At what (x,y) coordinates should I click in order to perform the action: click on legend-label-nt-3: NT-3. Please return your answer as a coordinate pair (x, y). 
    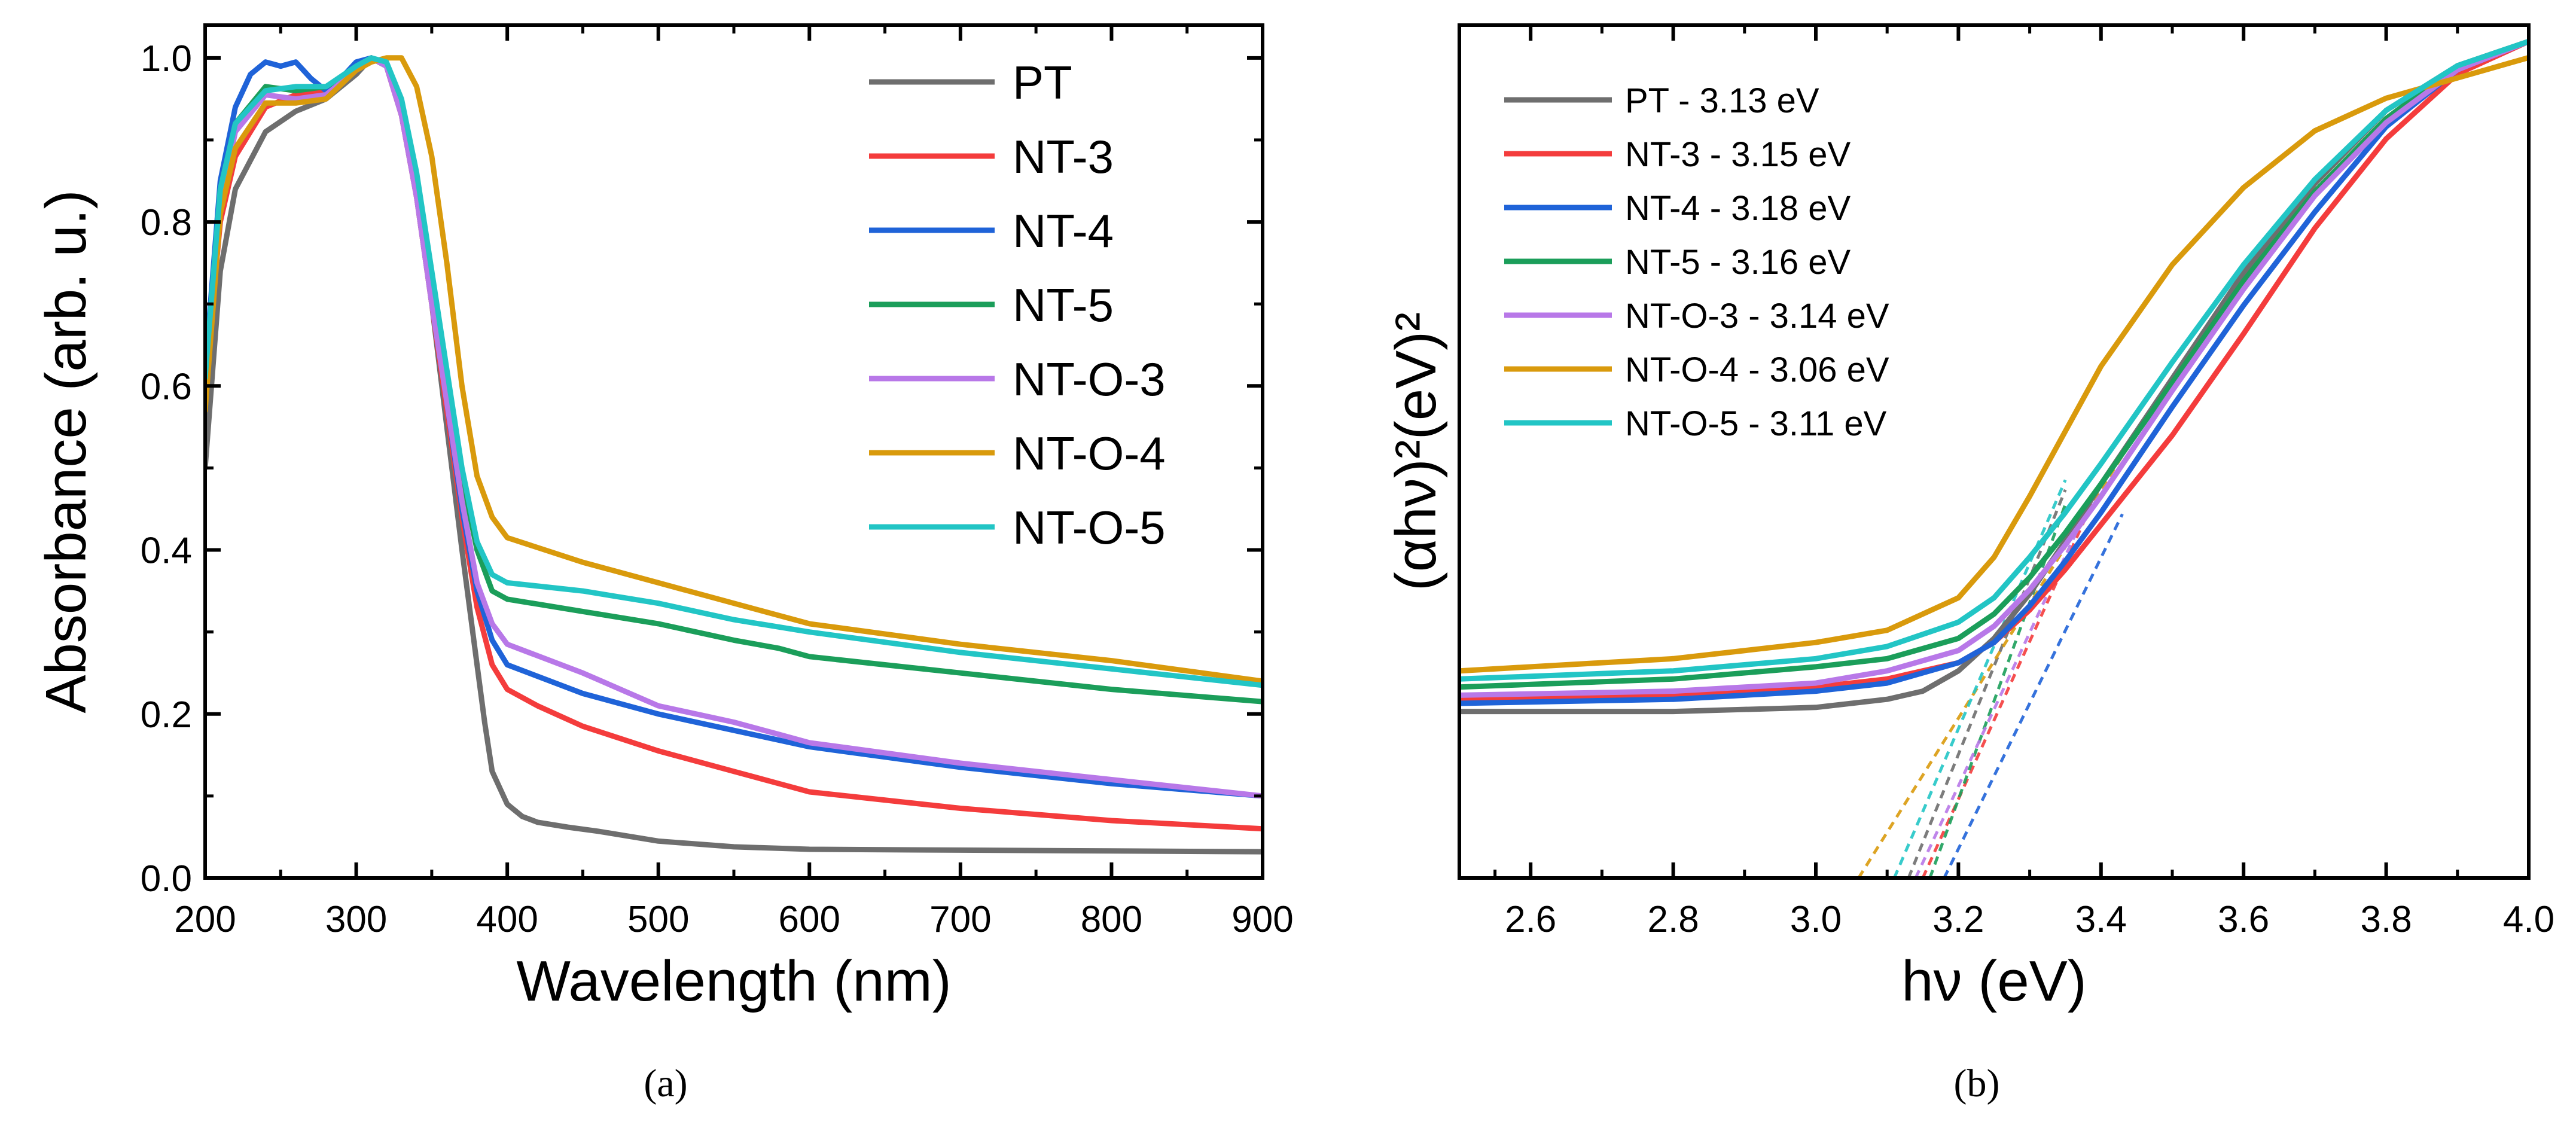
    Looking at the image, I should click on (1063, 156).